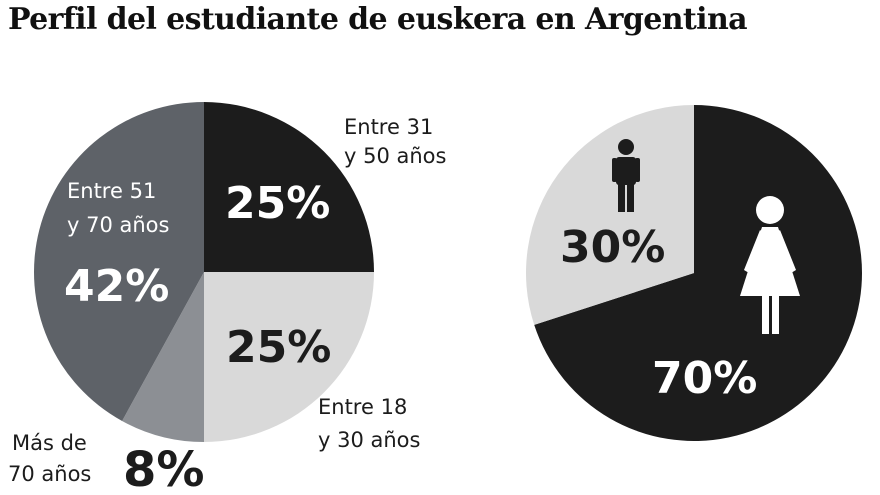 This screenshot has width=880, height=495. What do you see at coordinates (369, 440) in the screenshot?
I see `label-entre-18-30-line2: y 30 años` at bounding box center [369, 440].